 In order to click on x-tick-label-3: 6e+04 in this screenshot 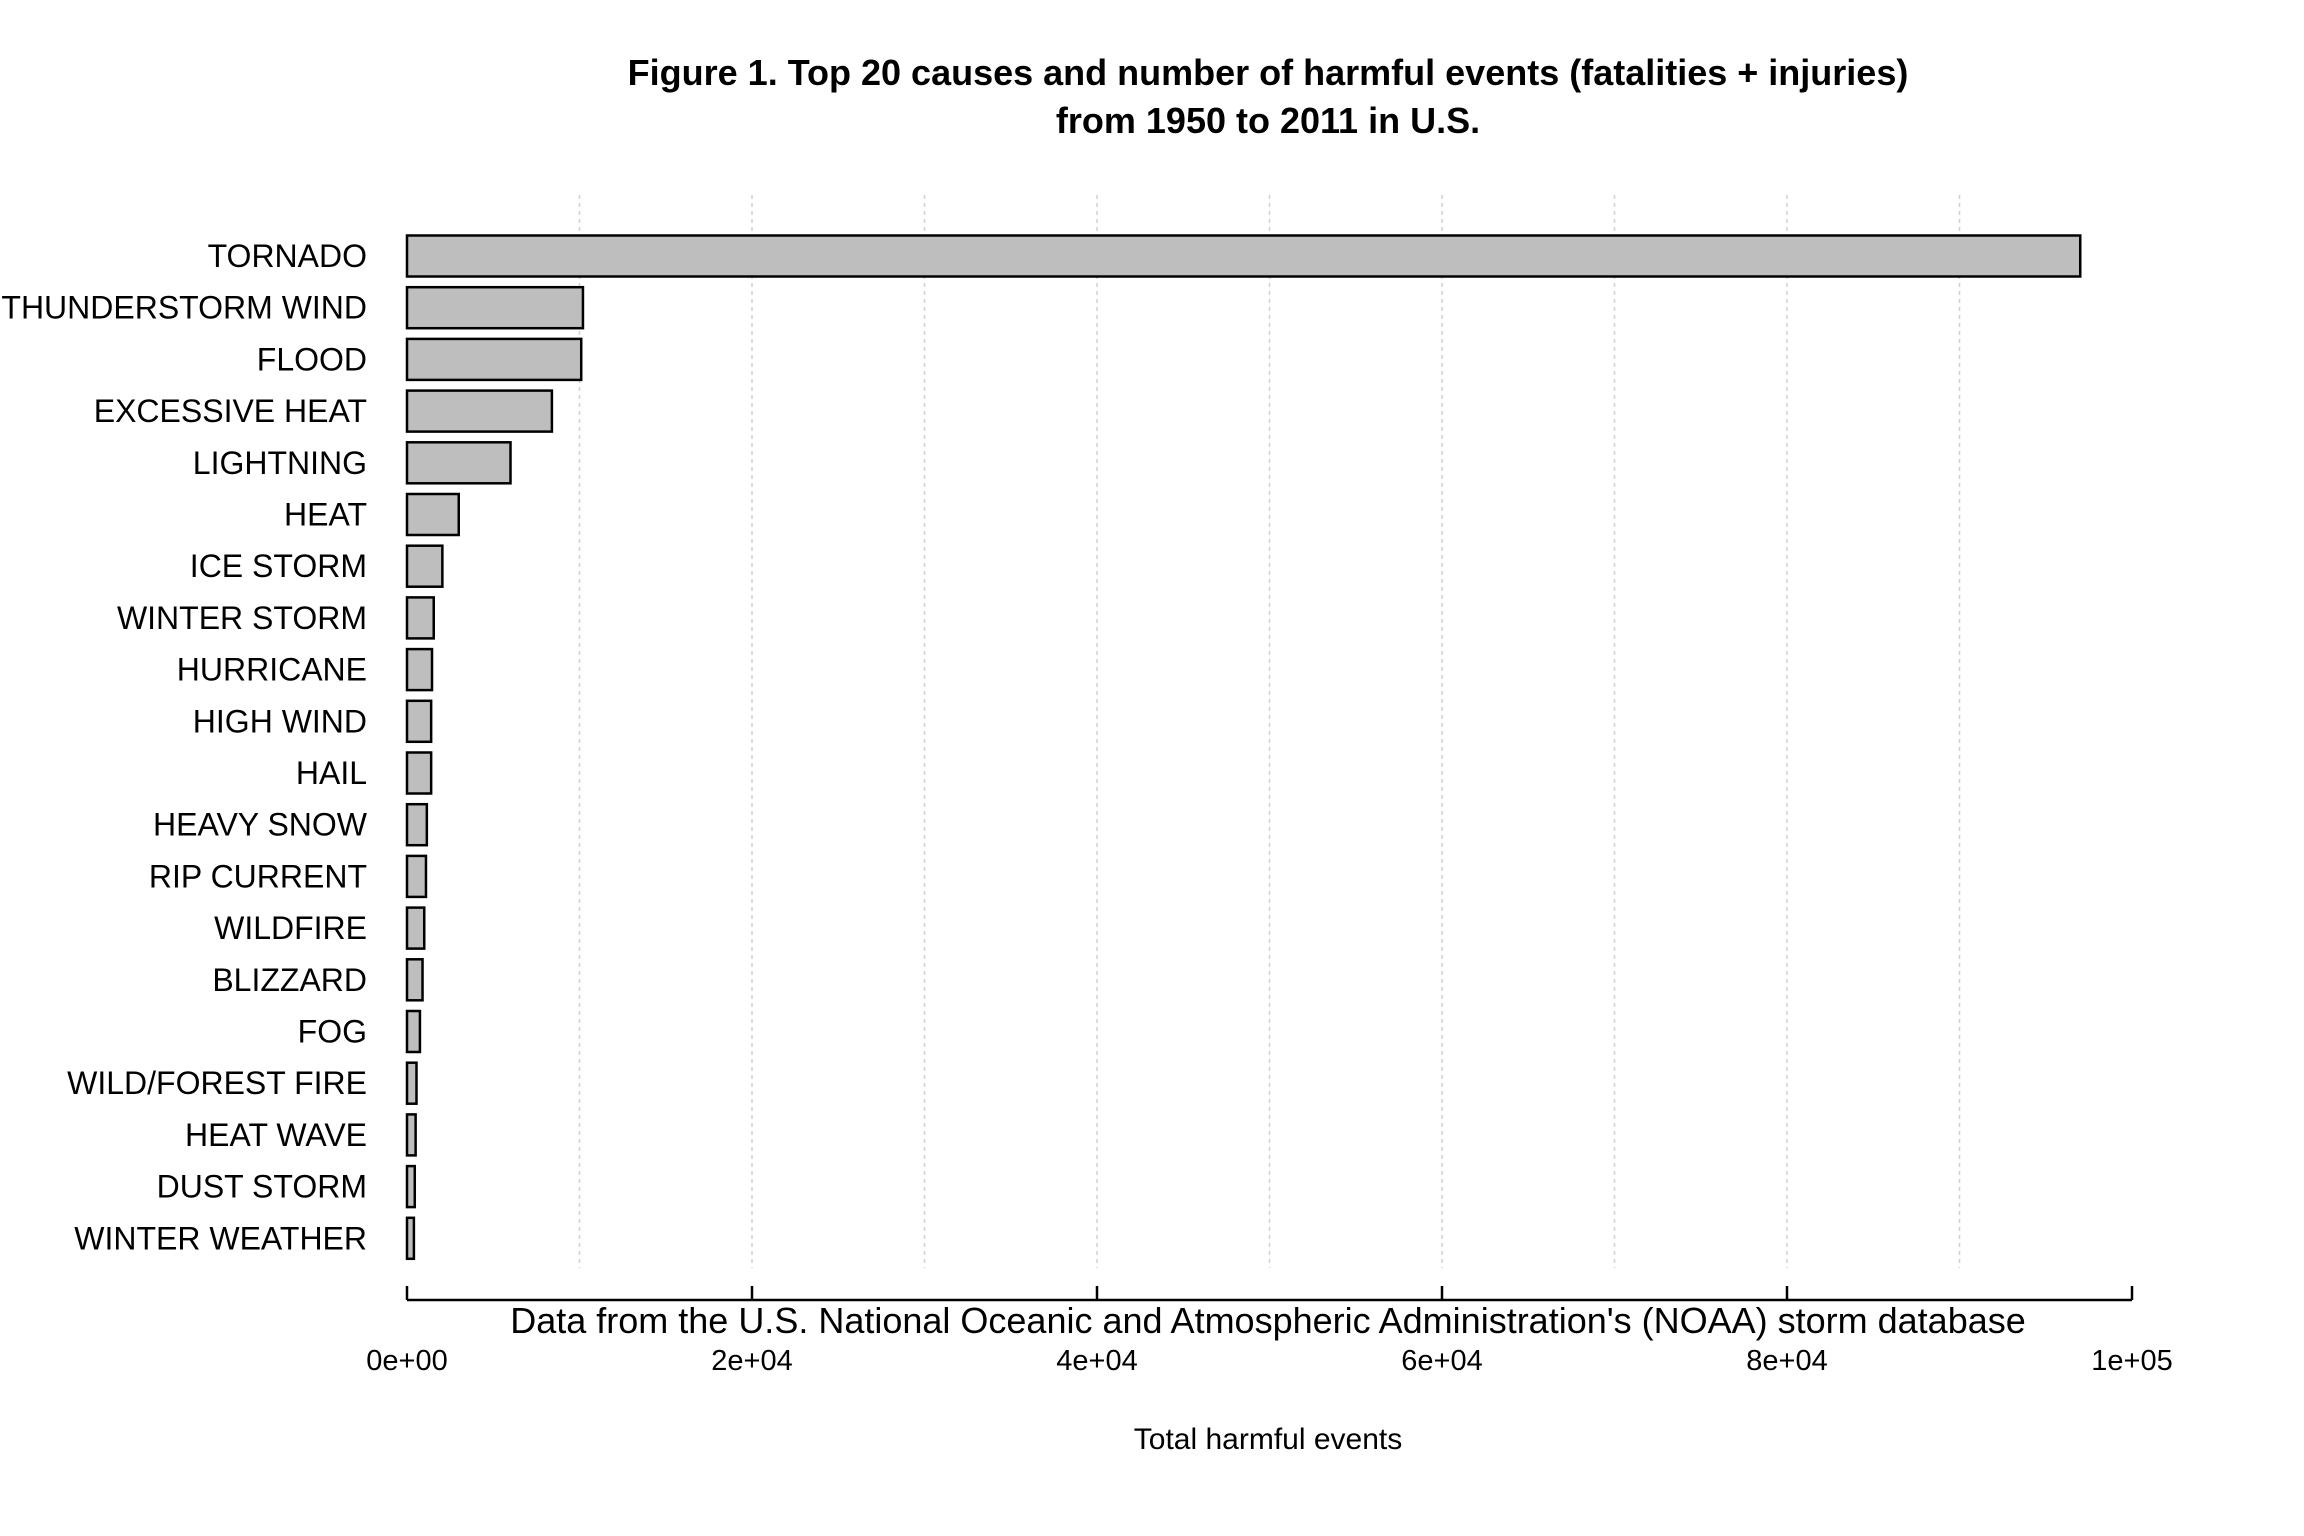, I will do `click(1441, 1361)`.